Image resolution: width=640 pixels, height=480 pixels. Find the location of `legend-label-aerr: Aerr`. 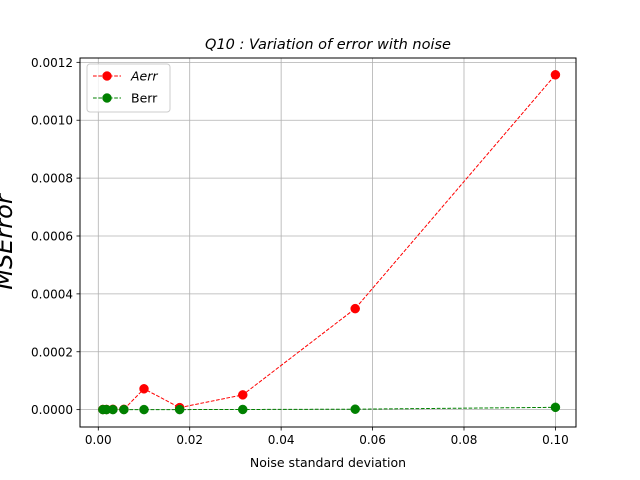

legend-label-aerr: Aerr is located at coordinates (144, 76).